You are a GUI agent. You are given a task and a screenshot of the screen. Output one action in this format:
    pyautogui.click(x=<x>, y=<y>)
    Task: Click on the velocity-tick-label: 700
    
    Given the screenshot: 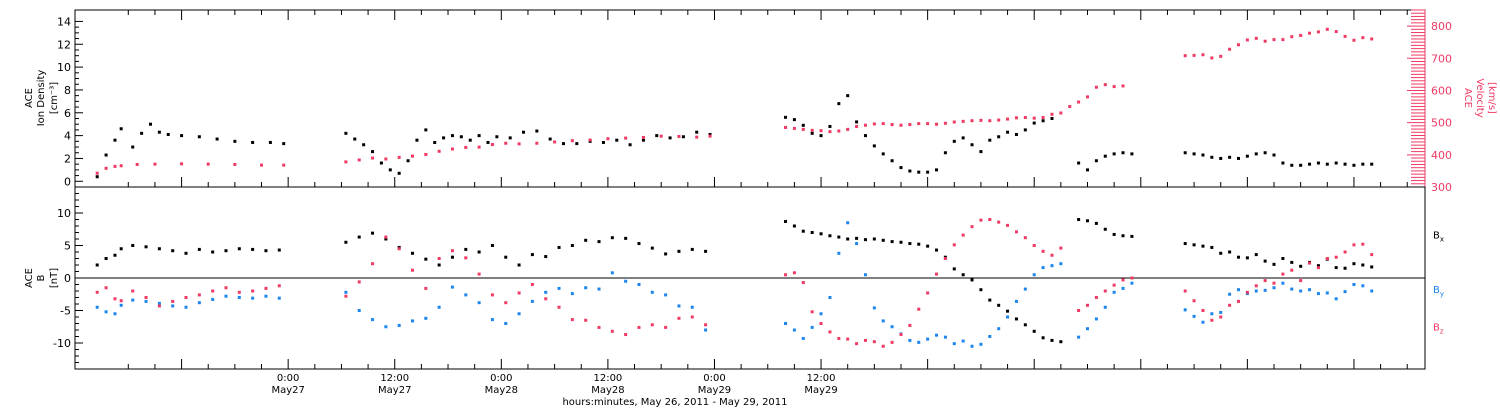 What is the action you would take?
    pyautogui.click(x=1441, y=58)
    